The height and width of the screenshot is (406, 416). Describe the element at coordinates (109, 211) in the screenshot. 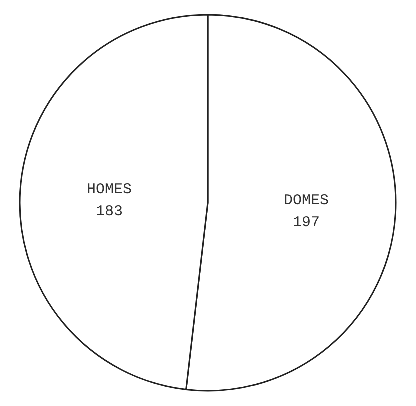

I see `data-label: 183` at that location.